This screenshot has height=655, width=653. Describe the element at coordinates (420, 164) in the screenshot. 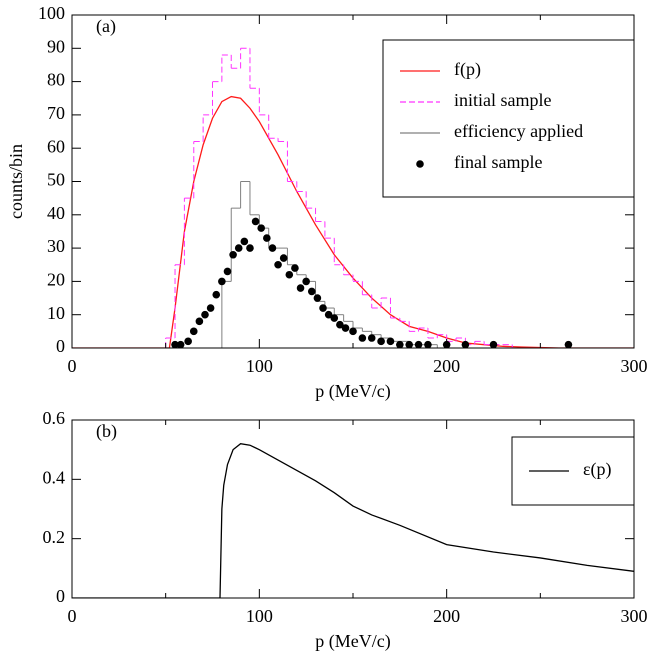

I see `legend-swatch` at that location.